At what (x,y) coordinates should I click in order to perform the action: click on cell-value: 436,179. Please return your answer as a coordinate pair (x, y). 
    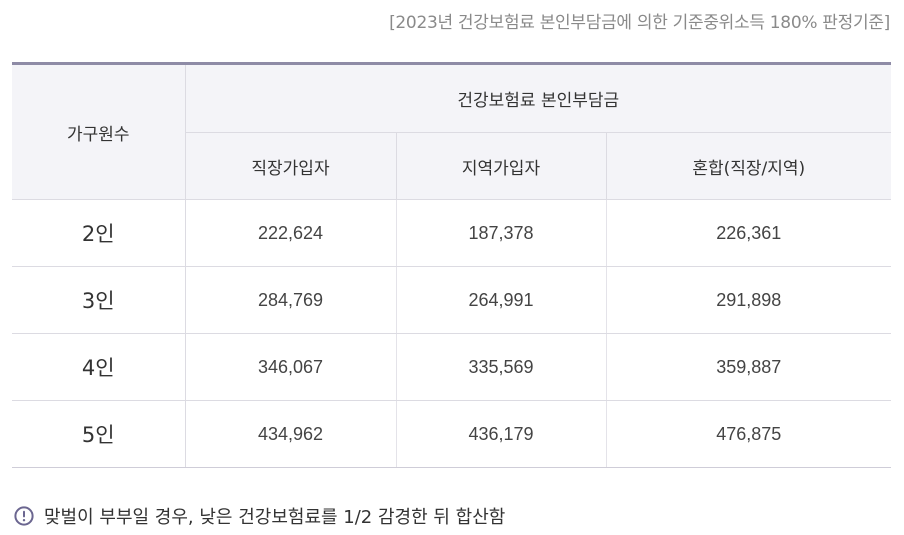
    Looking at the image, I should click on (501, 434).